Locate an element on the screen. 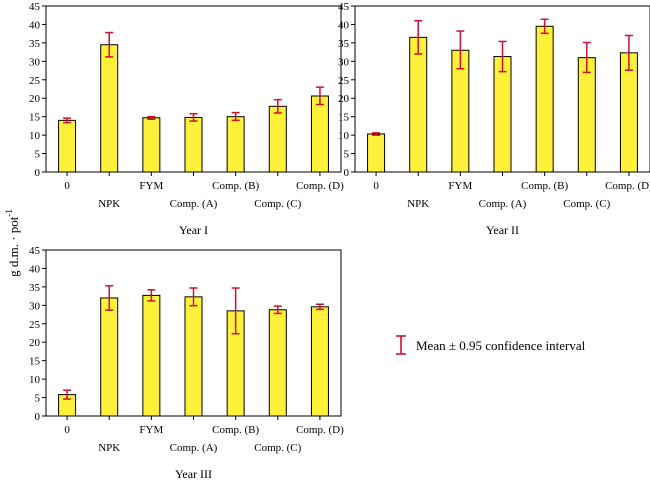 The width and height of the screenshot is (650, 486). panel-1-ytick-label: 20 is located at coordinates (35, 99).